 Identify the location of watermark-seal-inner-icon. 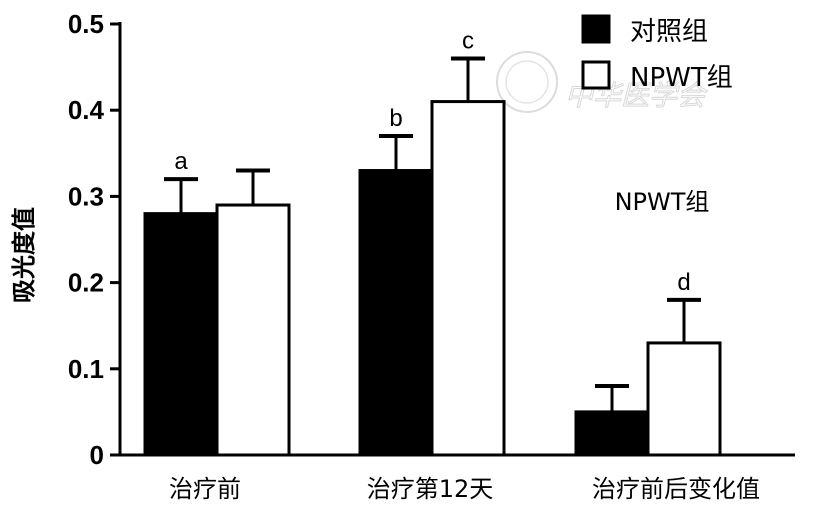
(527, 82).